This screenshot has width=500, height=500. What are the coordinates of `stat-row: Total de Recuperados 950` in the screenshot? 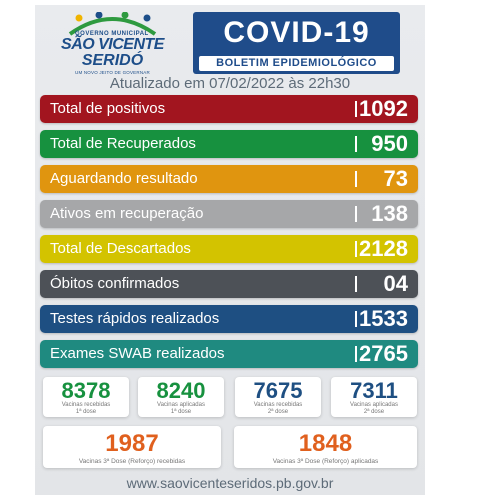 It's located at (229, 144).